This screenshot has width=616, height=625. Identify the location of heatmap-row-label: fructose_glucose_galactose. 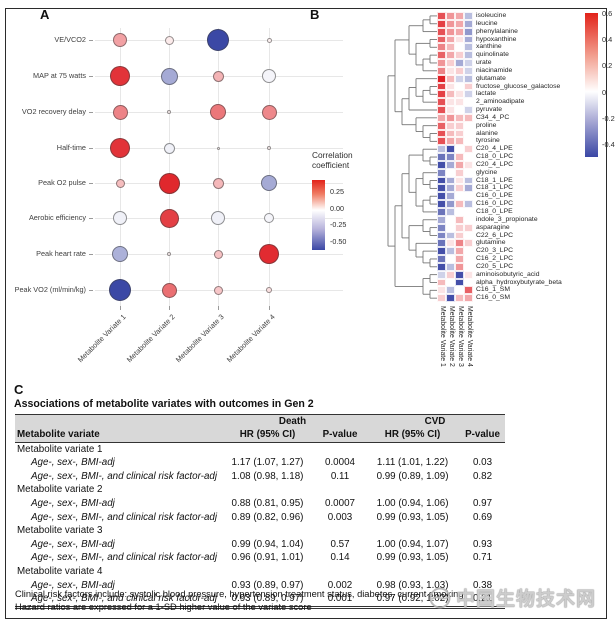
(518, 86).